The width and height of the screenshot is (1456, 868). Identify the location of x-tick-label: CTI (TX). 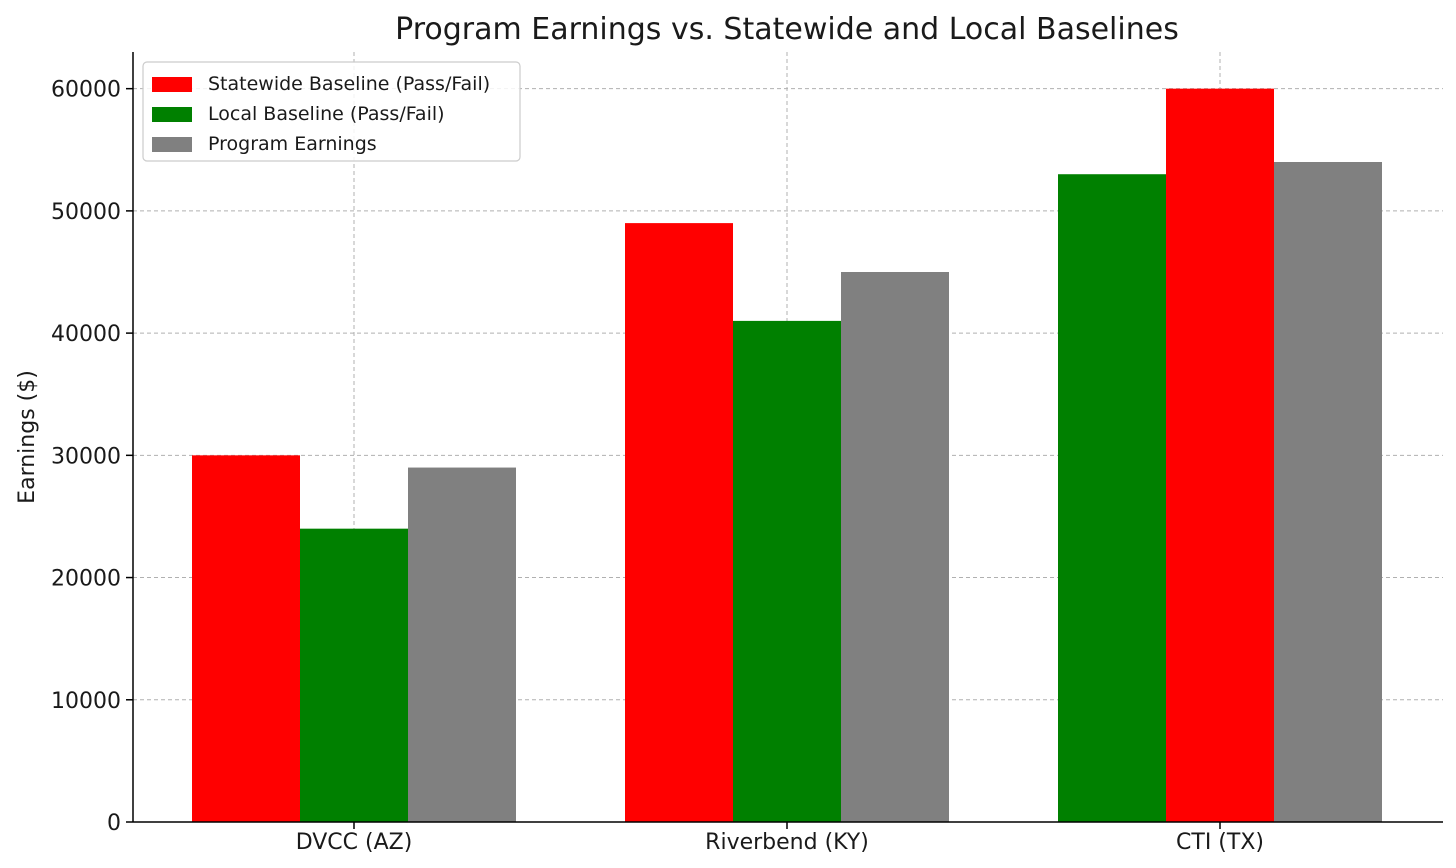
(1220, 842).